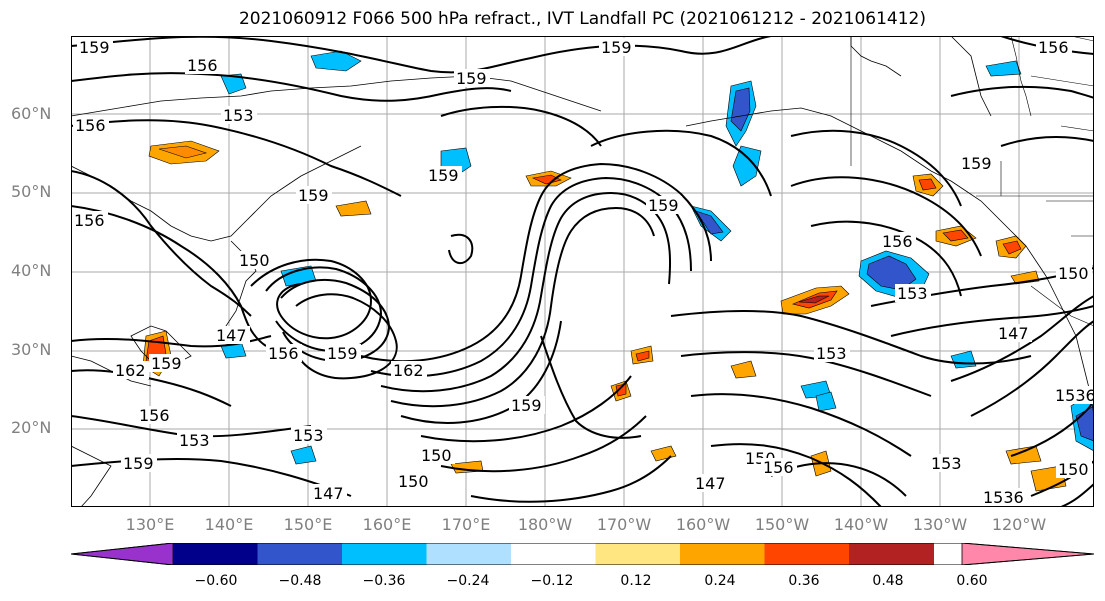  What do you see at coordinates (122, 554) in the screenshot?
I see `colorbar-low-extend` at bounding box center [122, 554].